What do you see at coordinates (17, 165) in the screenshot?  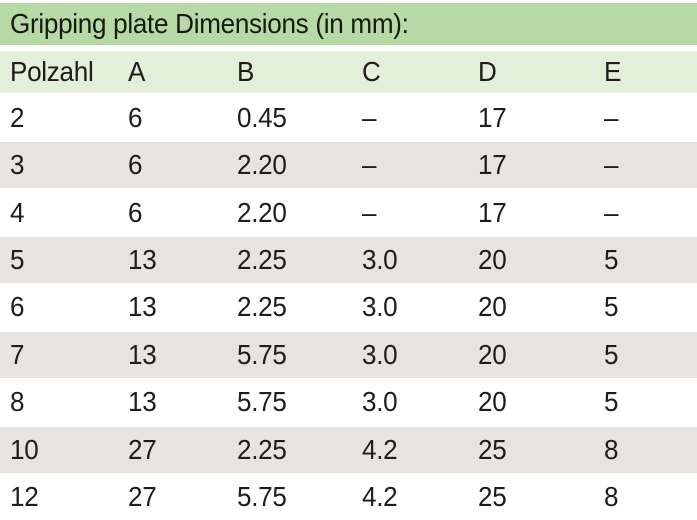 I see `table-cell: 3` at bounding box center [17, 165].